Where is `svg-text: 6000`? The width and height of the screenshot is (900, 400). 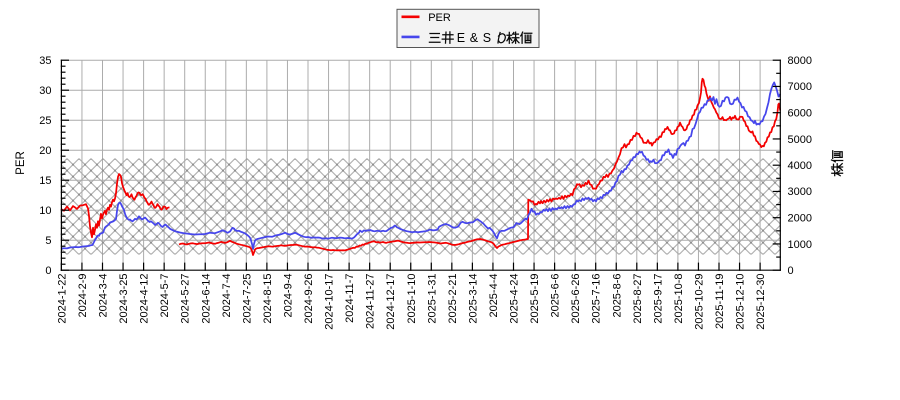 svg-text: 6000 is located at coordinates (800, 114).